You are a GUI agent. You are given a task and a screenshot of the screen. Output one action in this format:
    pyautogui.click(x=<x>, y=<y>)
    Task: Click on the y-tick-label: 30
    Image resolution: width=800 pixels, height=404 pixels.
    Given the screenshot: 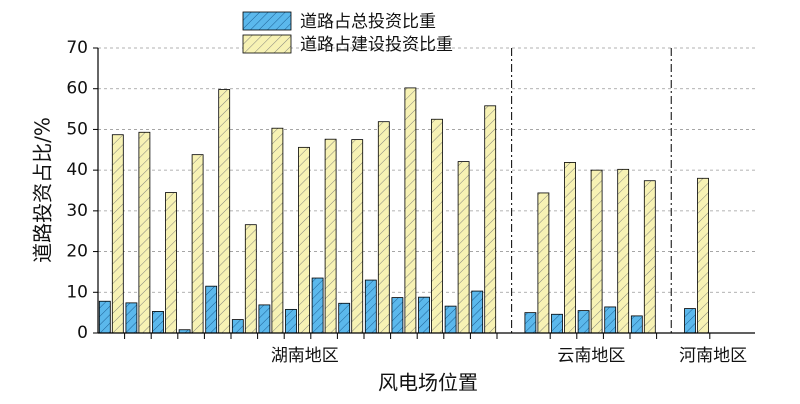 What is the action you would take?
    pyautogui.click(x=77, y=211)
    